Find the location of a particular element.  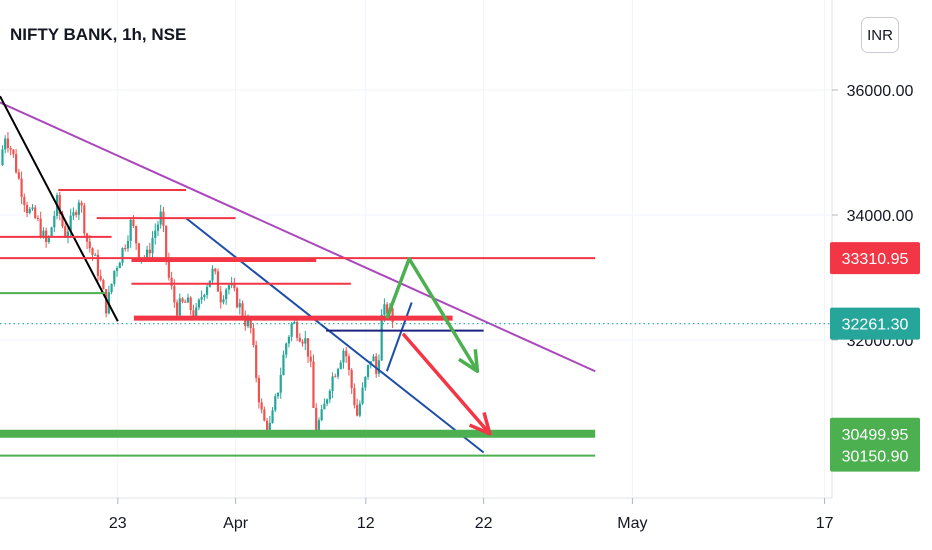

price-label-box is located at coordinates (875, 258).